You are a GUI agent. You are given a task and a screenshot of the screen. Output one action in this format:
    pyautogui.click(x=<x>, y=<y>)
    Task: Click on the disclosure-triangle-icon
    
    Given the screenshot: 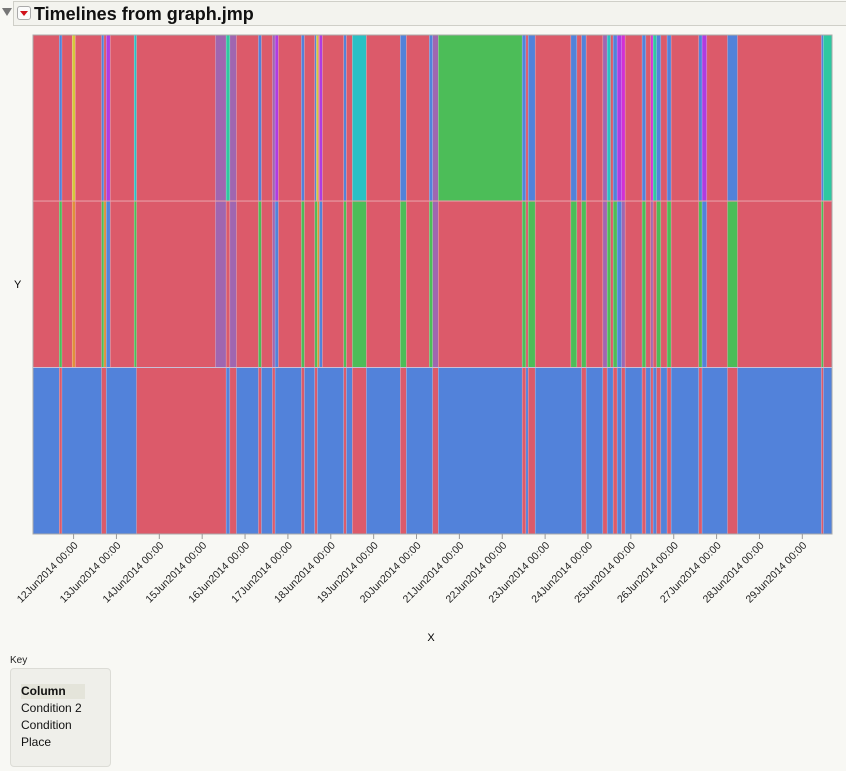 What is the action you would take?
    pyautogui.click(x=7, y=12)
    